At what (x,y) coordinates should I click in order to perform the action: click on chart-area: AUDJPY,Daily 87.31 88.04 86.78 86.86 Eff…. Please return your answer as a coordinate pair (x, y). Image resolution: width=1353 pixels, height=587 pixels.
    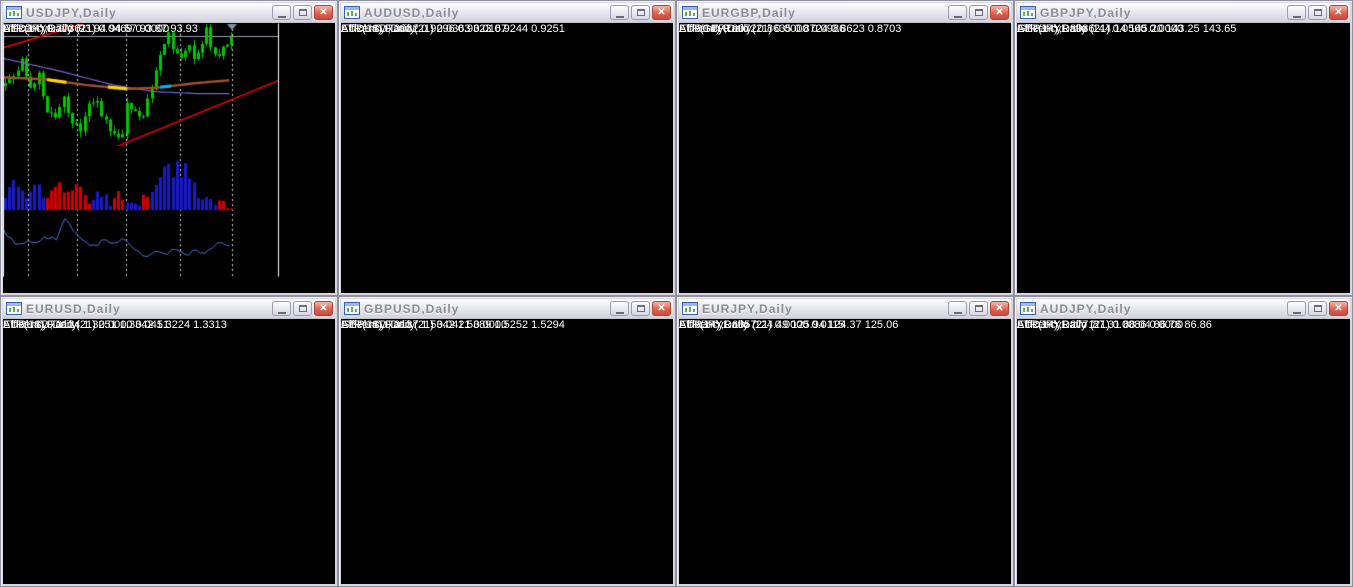
    Looking at the image, I should click on (1183, 451).